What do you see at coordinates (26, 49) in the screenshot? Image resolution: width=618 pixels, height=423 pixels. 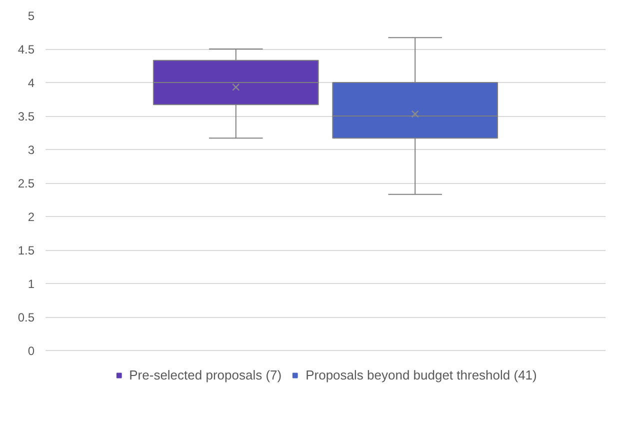 I see `y-tick-label: 4.5` at bounding box center [26, 49].